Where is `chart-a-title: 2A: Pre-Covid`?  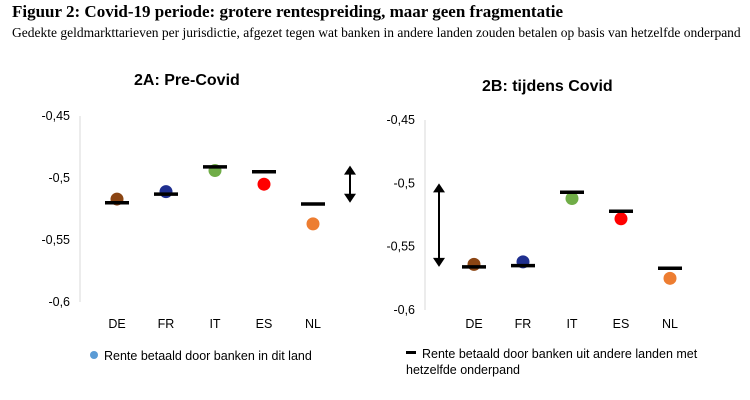
chart-a-title: 2A: Pre-Covid is located at coordinates (187, 80).